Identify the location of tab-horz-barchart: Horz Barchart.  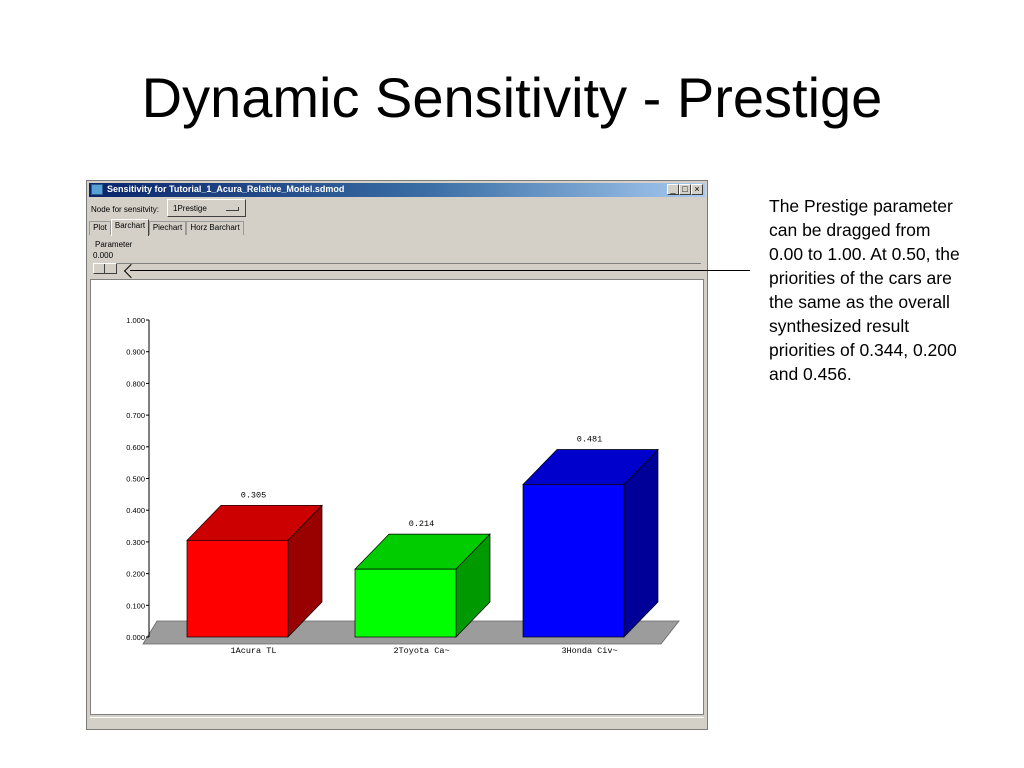
(215, 228).